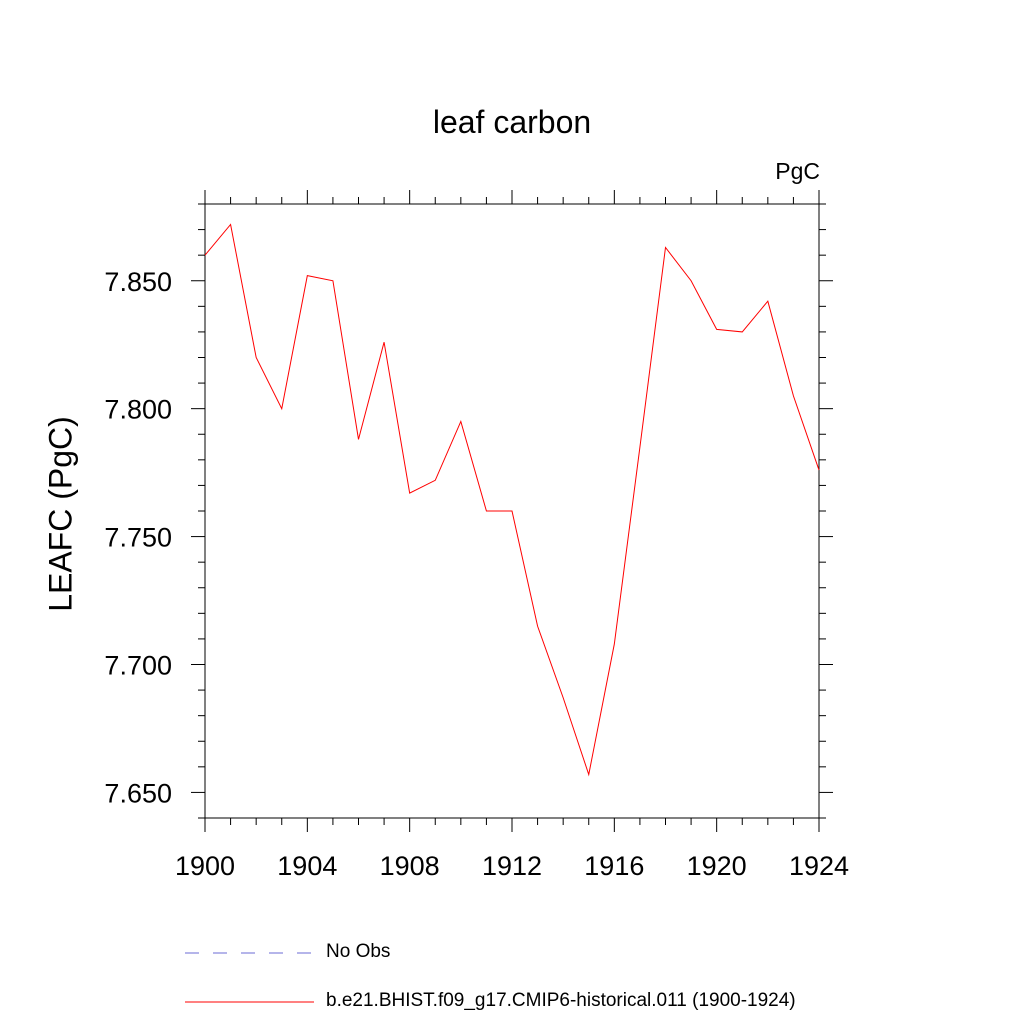  Describe the element at coordinates (512, 866) in the screenshot. I see `x-tick-label: 1912` at that location.